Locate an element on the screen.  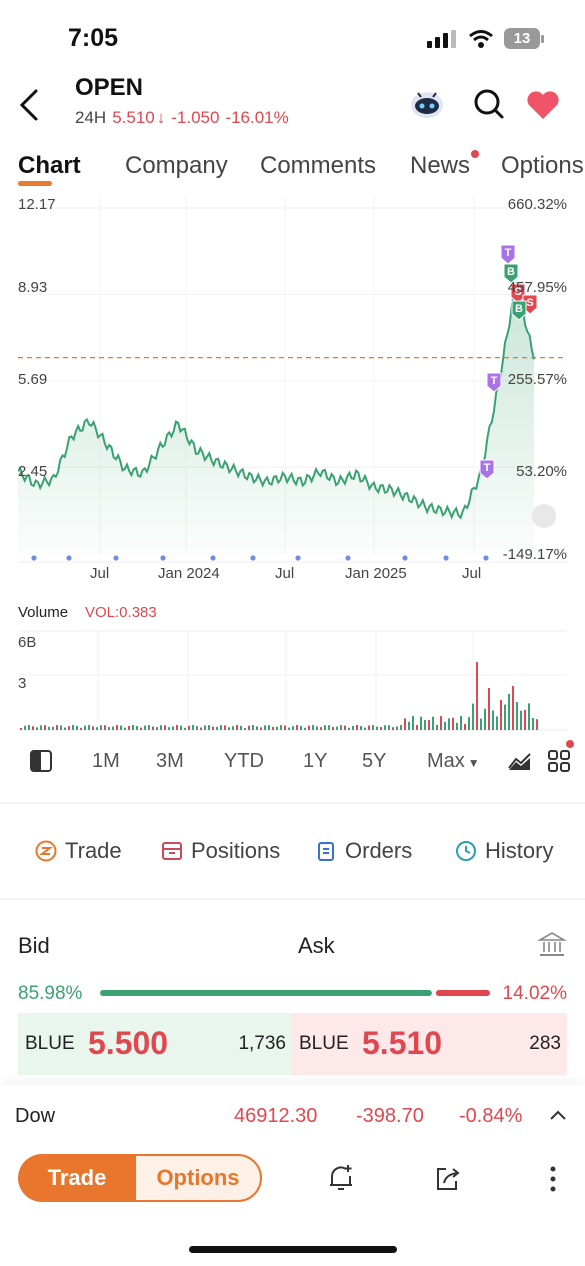
orders-action: Orders is located at coordinates (363, 851).